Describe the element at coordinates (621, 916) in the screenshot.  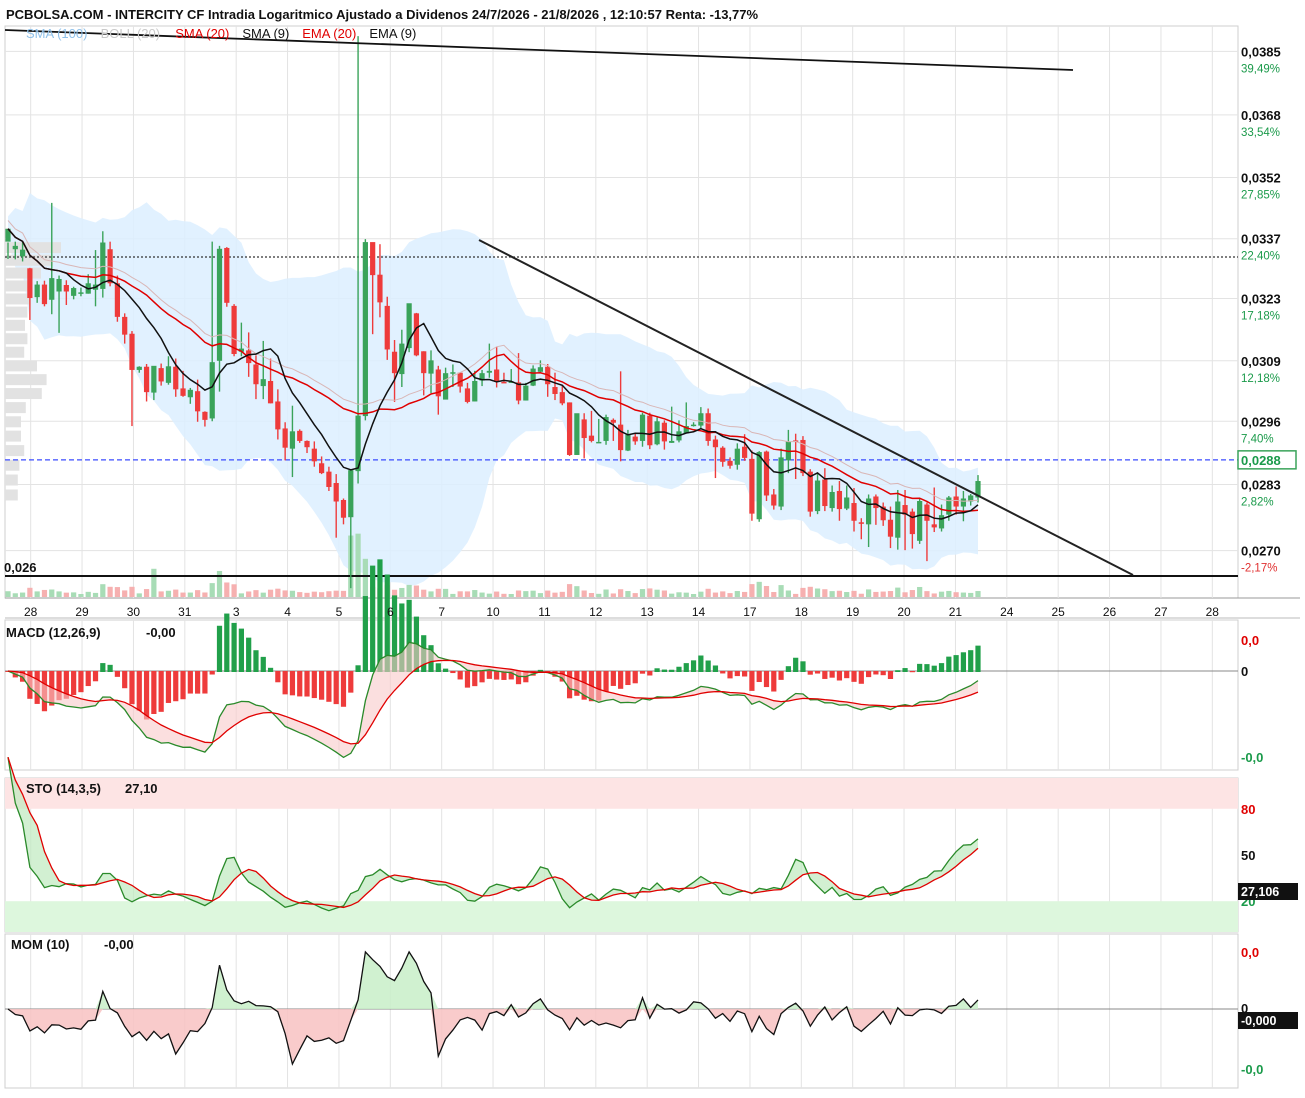
I see `sto-oversold-zone` at that location.